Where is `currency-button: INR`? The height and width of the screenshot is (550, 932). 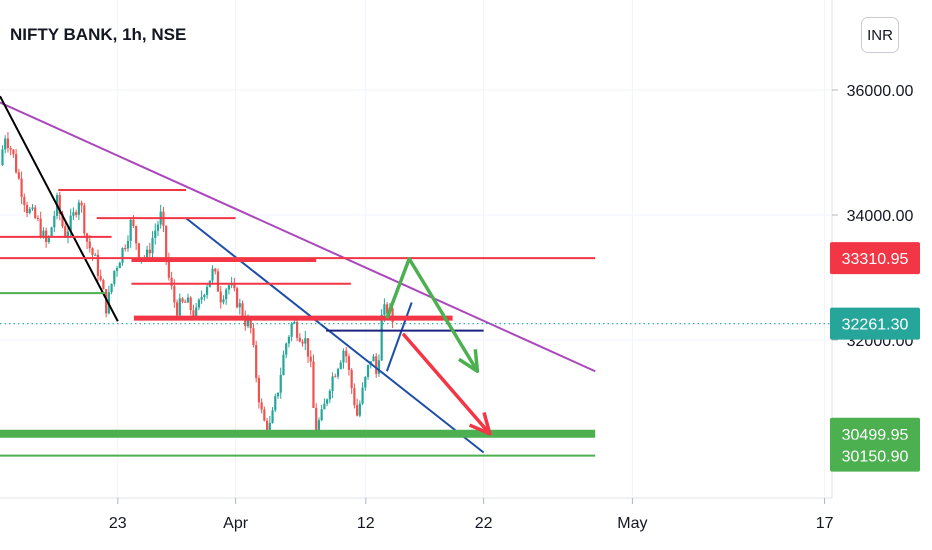
currency-button: INR is located at coordinates (880, 35).